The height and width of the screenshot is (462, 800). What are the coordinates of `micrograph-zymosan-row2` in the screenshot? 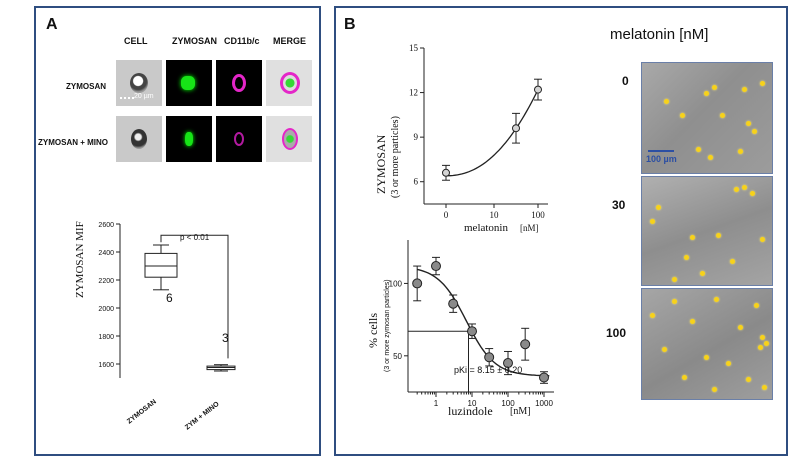 It's located at (189, 139).